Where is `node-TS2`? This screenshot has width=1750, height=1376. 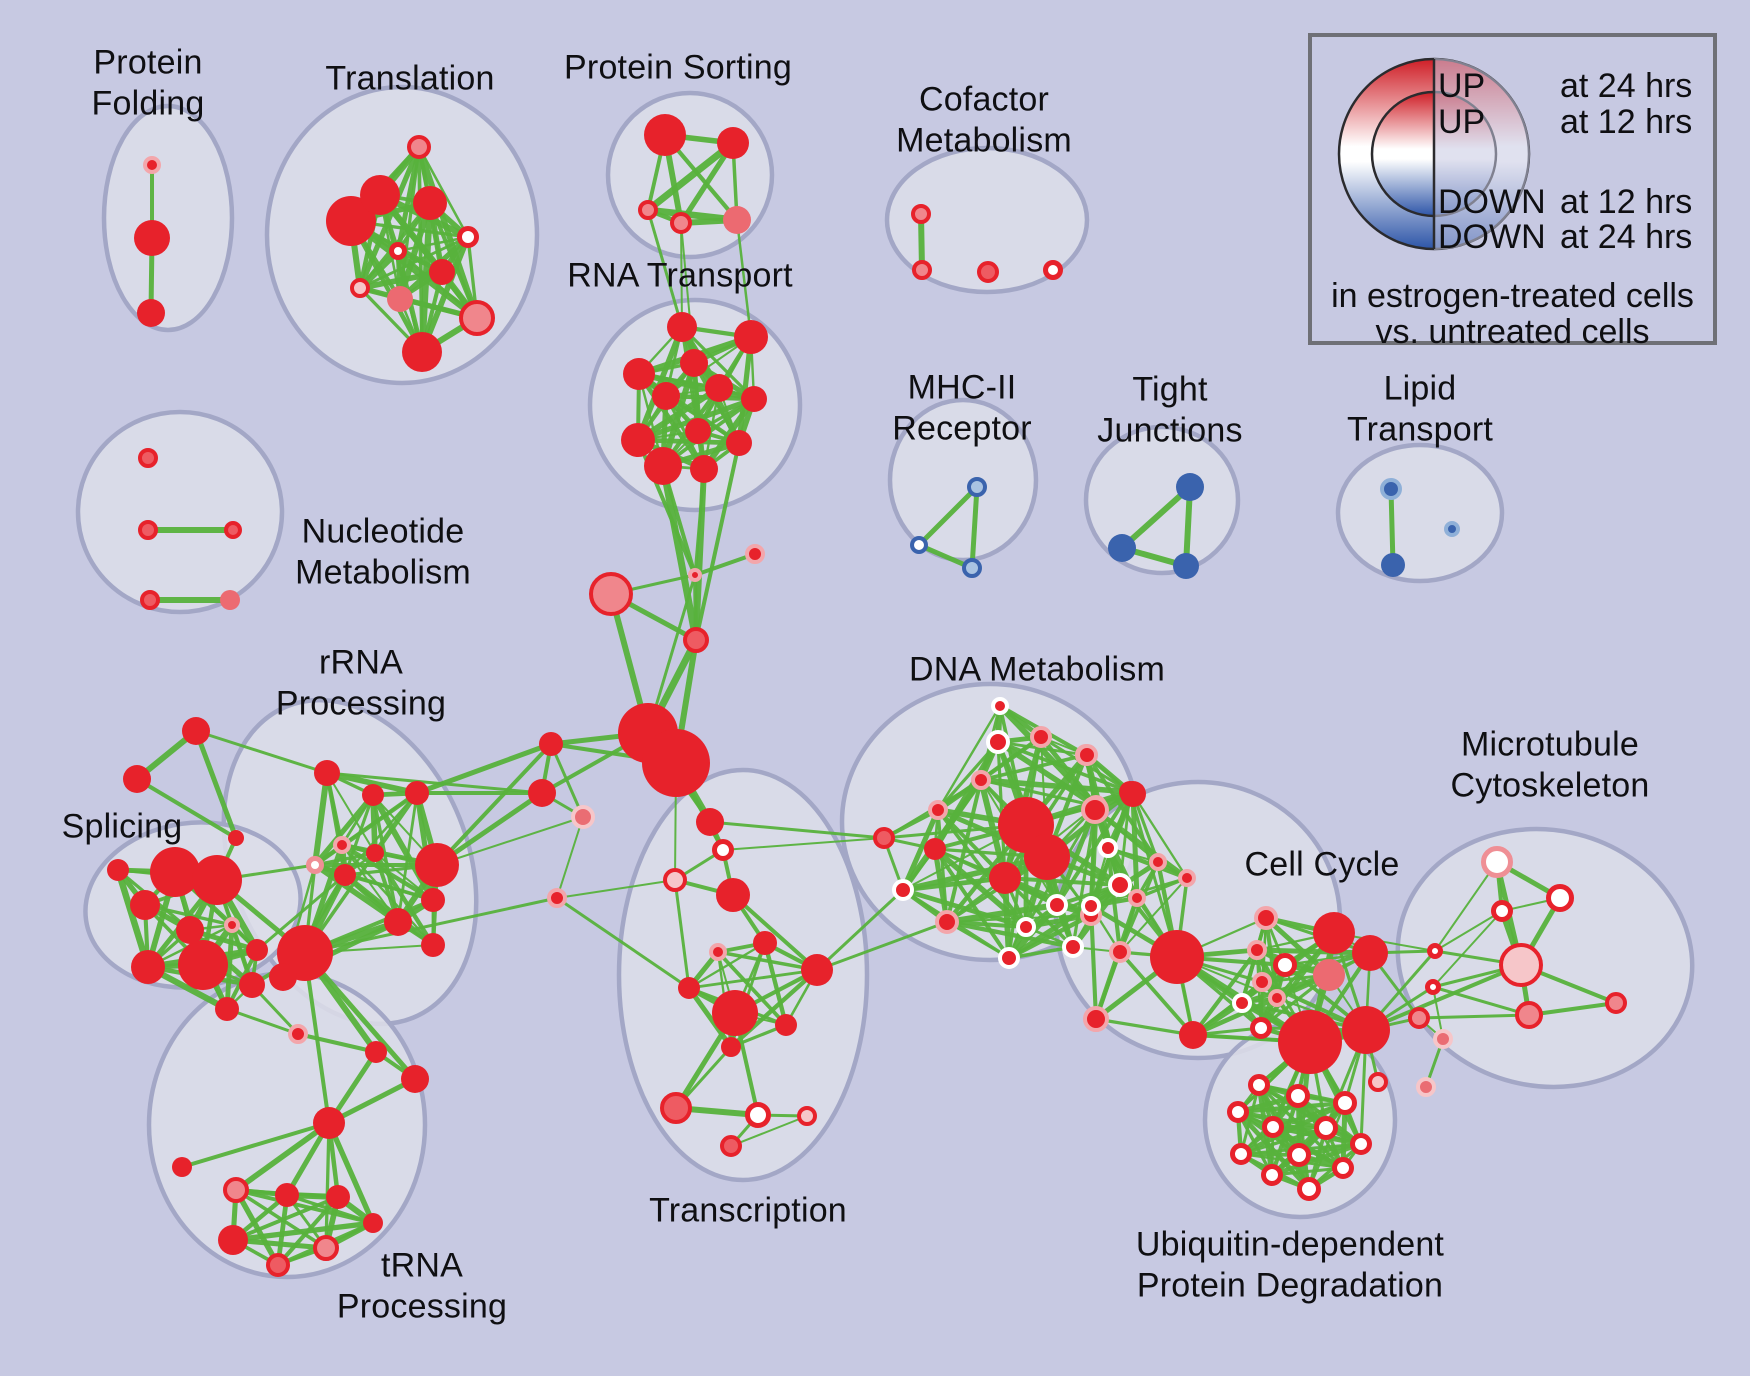
node-TS2 is located at coordinates (718, 952).